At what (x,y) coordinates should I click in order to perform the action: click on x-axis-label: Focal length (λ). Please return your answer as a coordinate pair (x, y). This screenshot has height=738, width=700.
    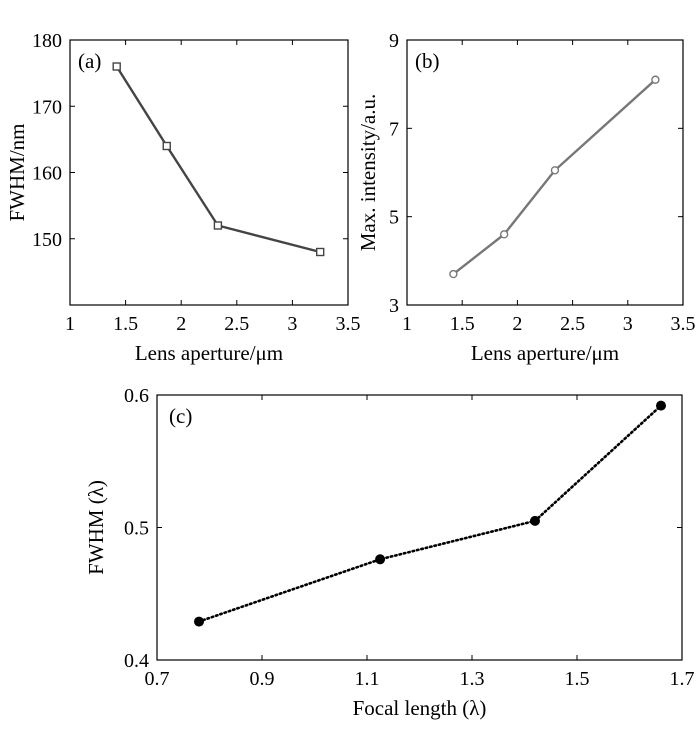
    Looking at the image, I should click on (420, 708).